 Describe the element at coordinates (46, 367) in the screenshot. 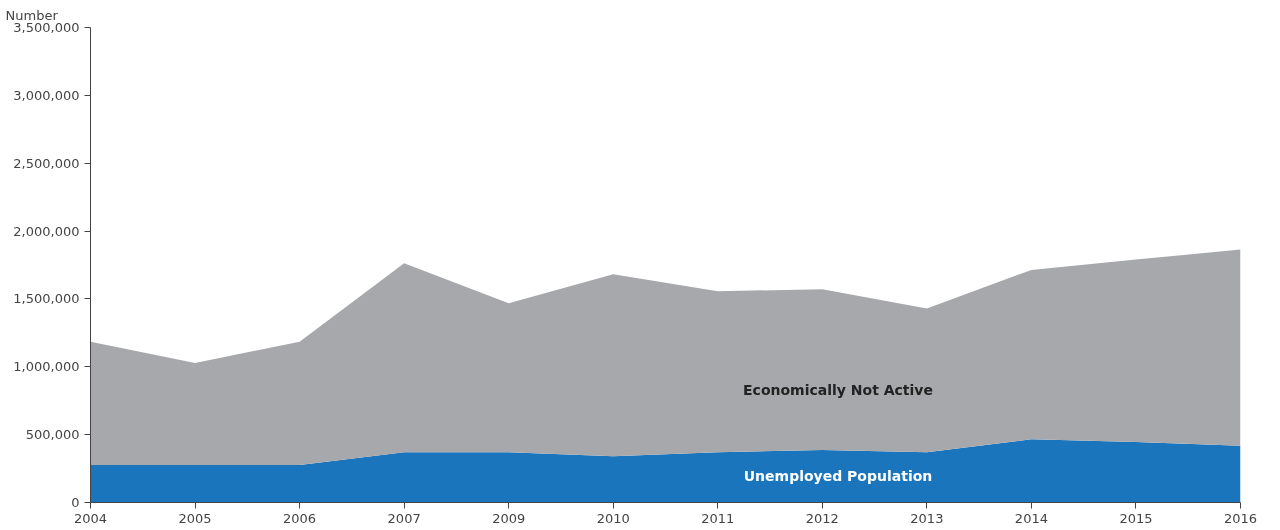

I see `y-tick-label: 1,000,000` at that location.